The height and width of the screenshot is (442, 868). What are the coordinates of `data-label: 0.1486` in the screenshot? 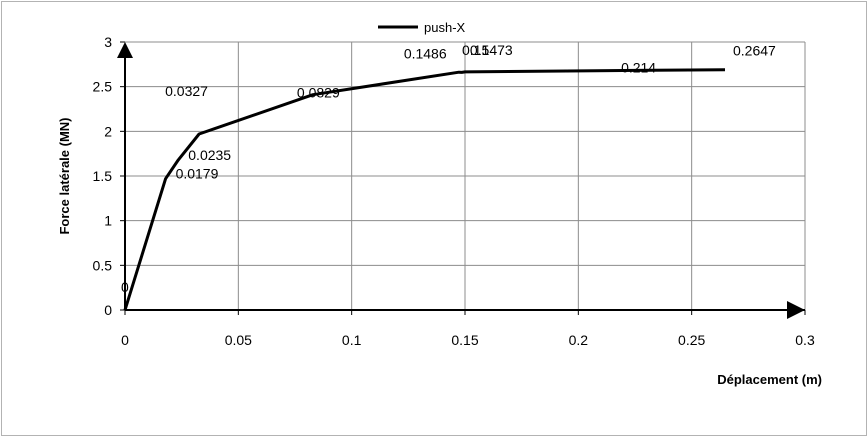 It's located at (425, 53).